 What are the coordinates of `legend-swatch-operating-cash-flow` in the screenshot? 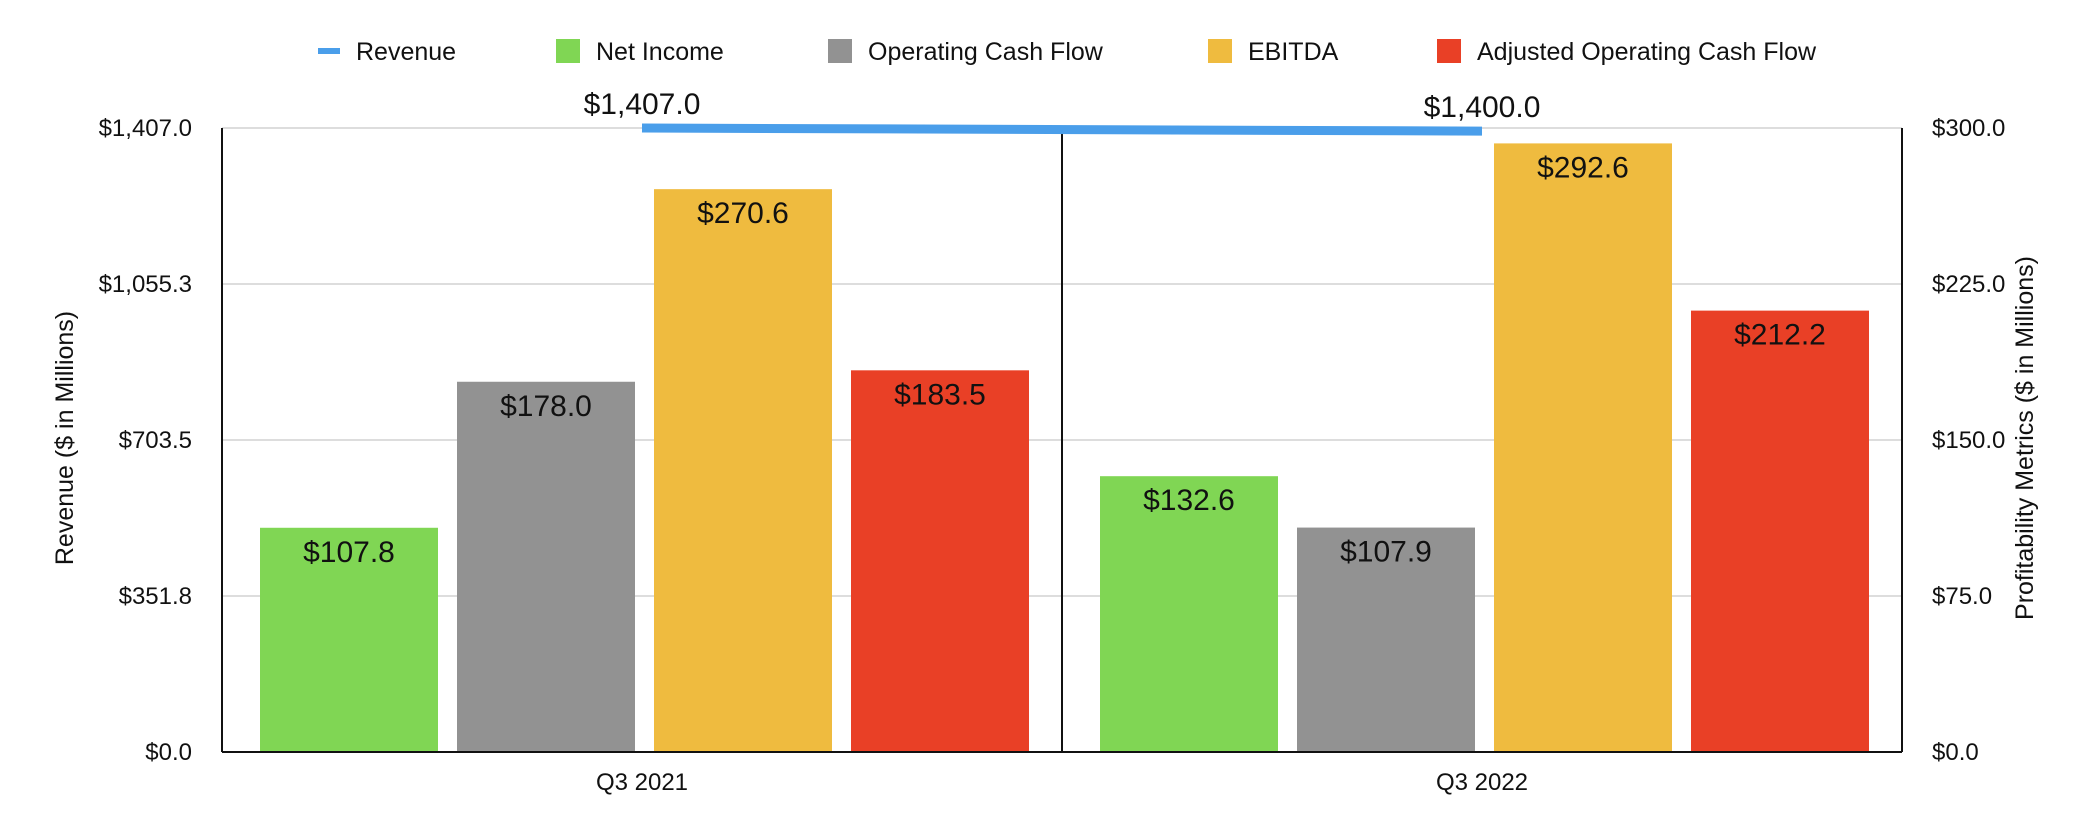 It's located at (840, 51).